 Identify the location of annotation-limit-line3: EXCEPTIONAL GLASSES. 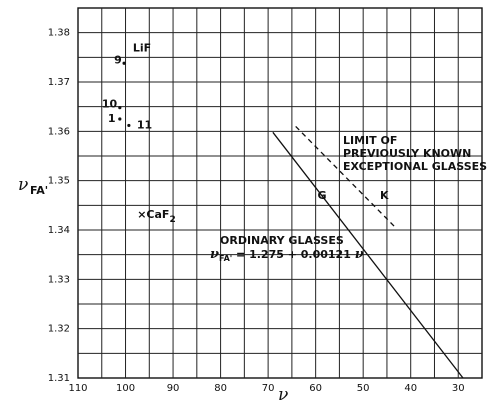
(415, 166).